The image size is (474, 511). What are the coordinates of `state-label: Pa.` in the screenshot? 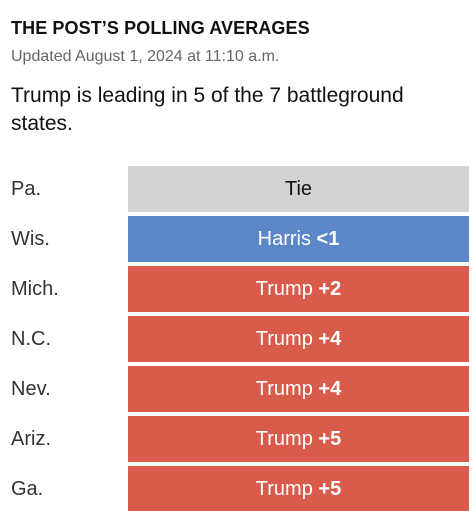 It's located at (26, 189).